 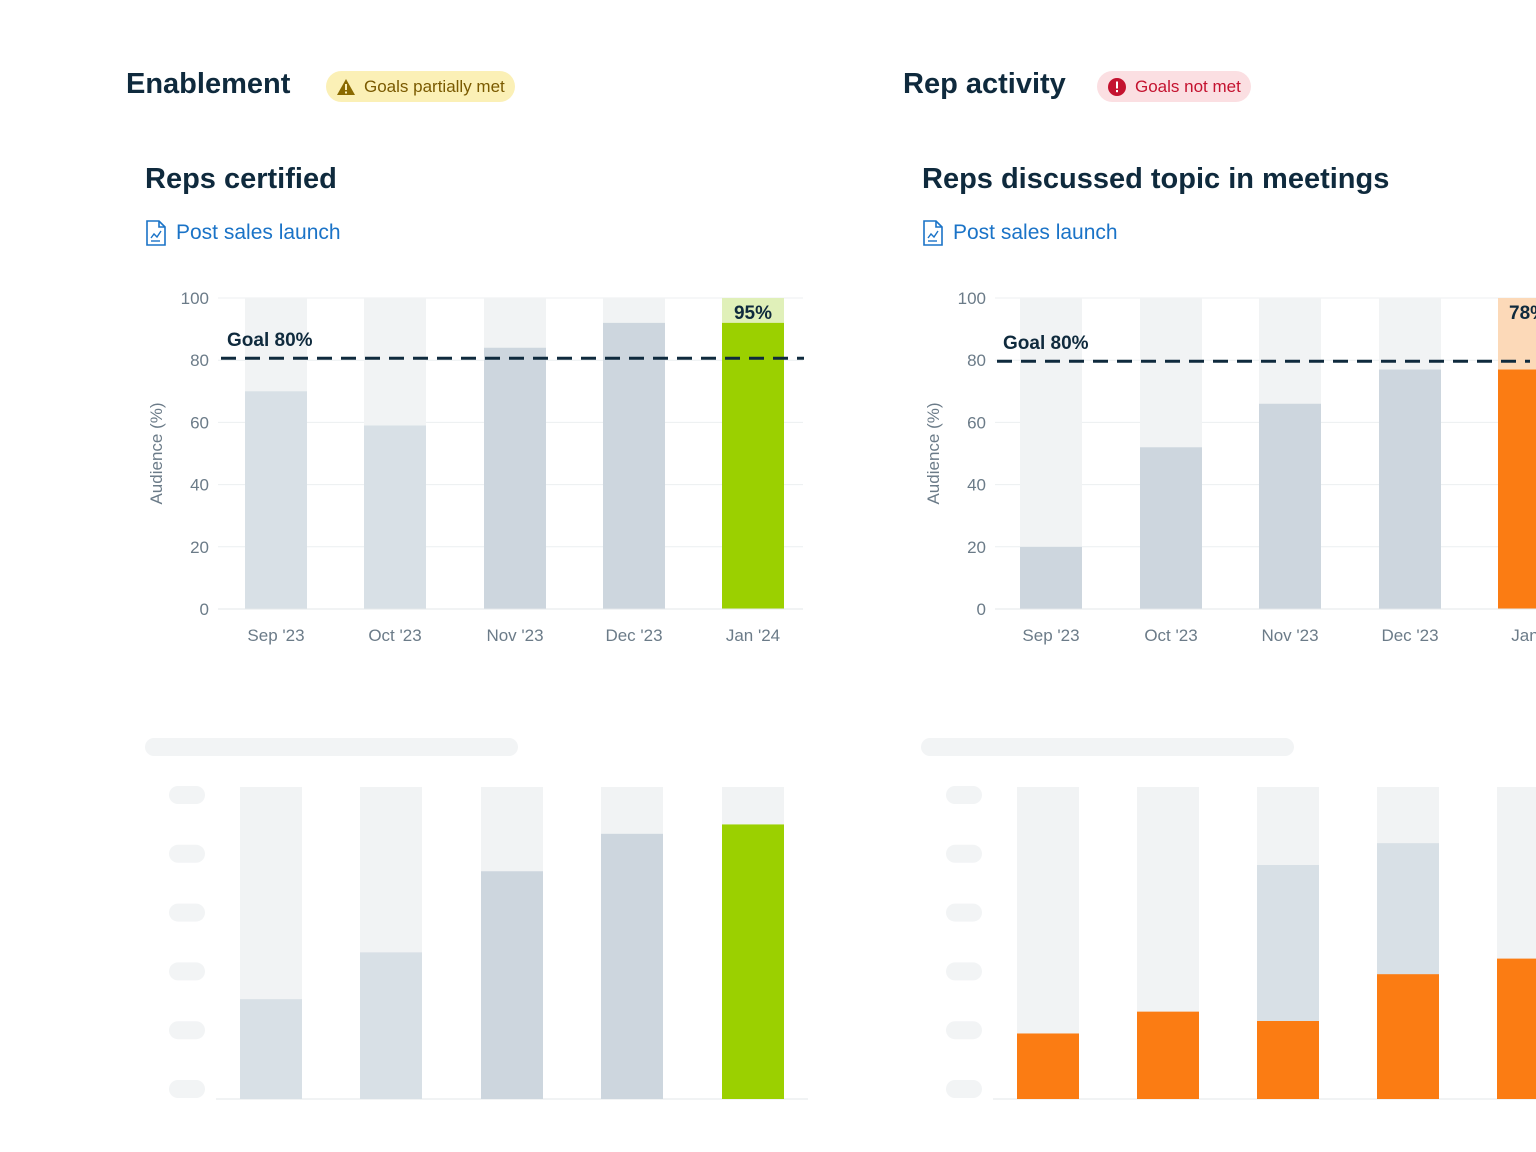 I want to click on status-badge-partial: Goals partially met, so click(x=420, y=86).